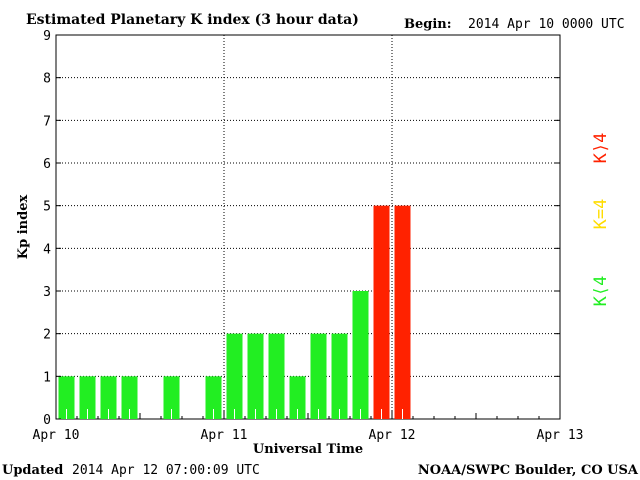  I want to click on y-tick-label: 0, so click(47, 420).